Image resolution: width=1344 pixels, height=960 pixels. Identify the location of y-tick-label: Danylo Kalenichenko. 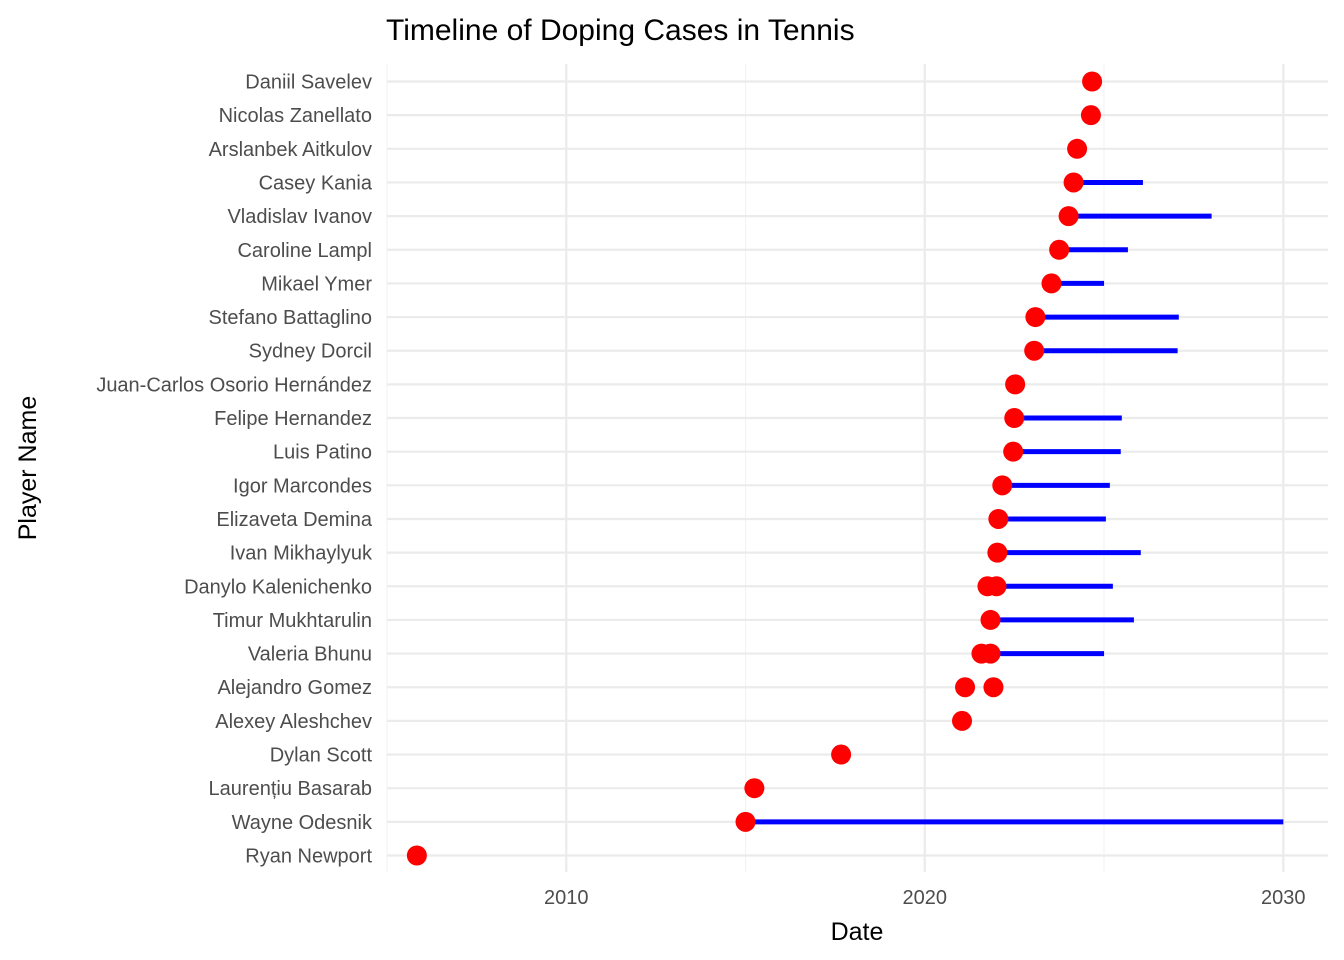
(278, 587).